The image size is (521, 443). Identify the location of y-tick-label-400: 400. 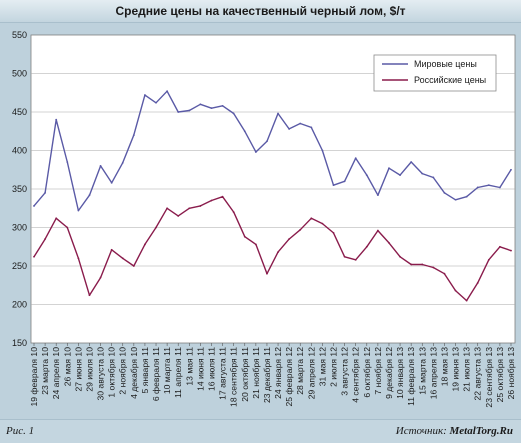
(19, 151).